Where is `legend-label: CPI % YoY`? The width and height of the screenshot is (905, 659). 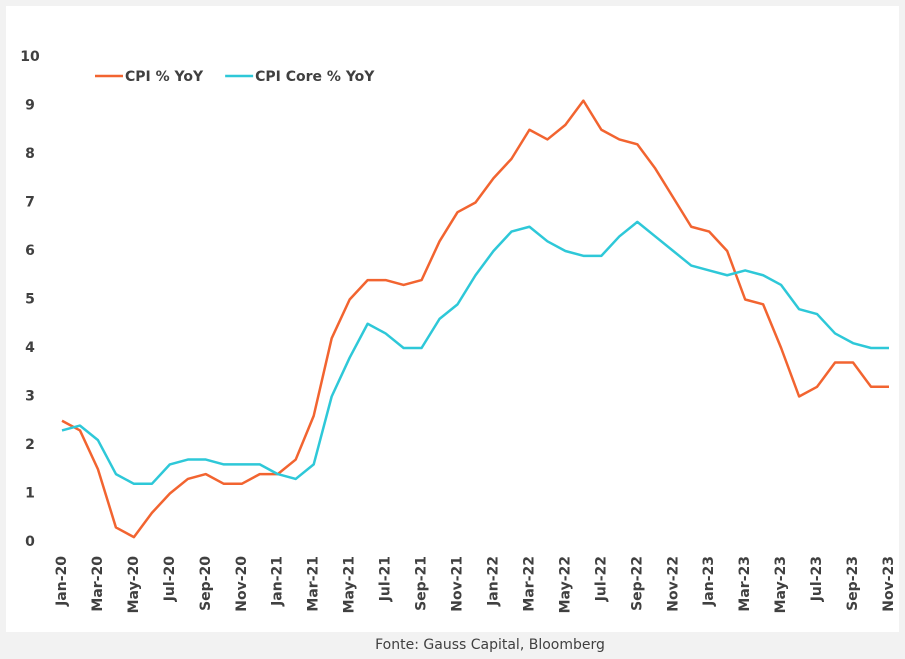 legend-label: CPI % YoY is located at coordinates (164, 77).